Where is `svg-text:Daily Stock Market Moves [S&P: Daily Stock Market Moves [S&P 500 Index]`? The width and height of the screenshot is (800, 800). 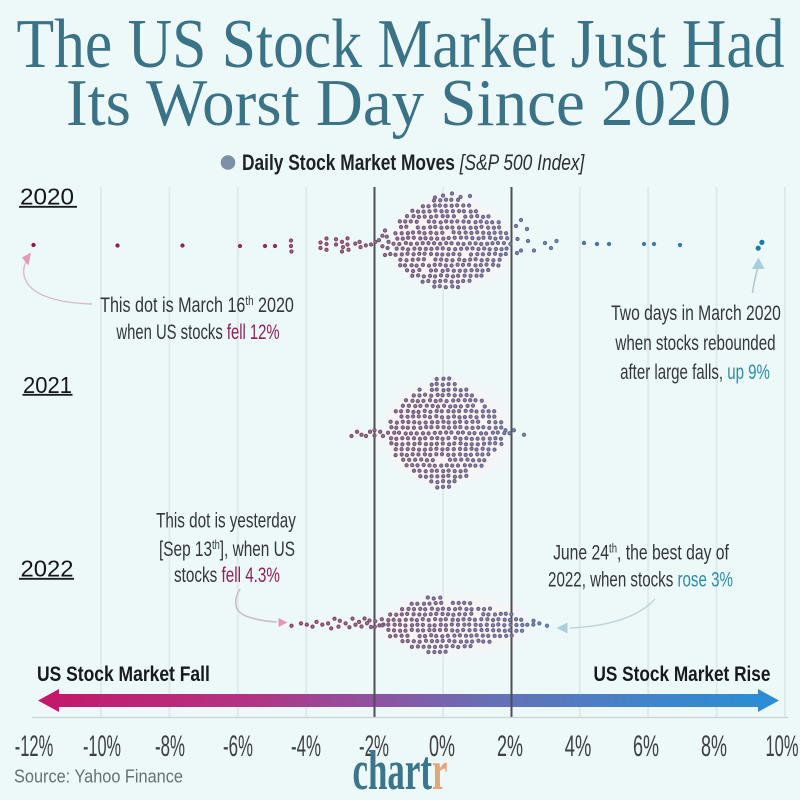 svg-text:Daily Stock Market Moves [S&P: Daily Stock Market Moves [S&P 500 Index] is located at coordinates (413, 163).